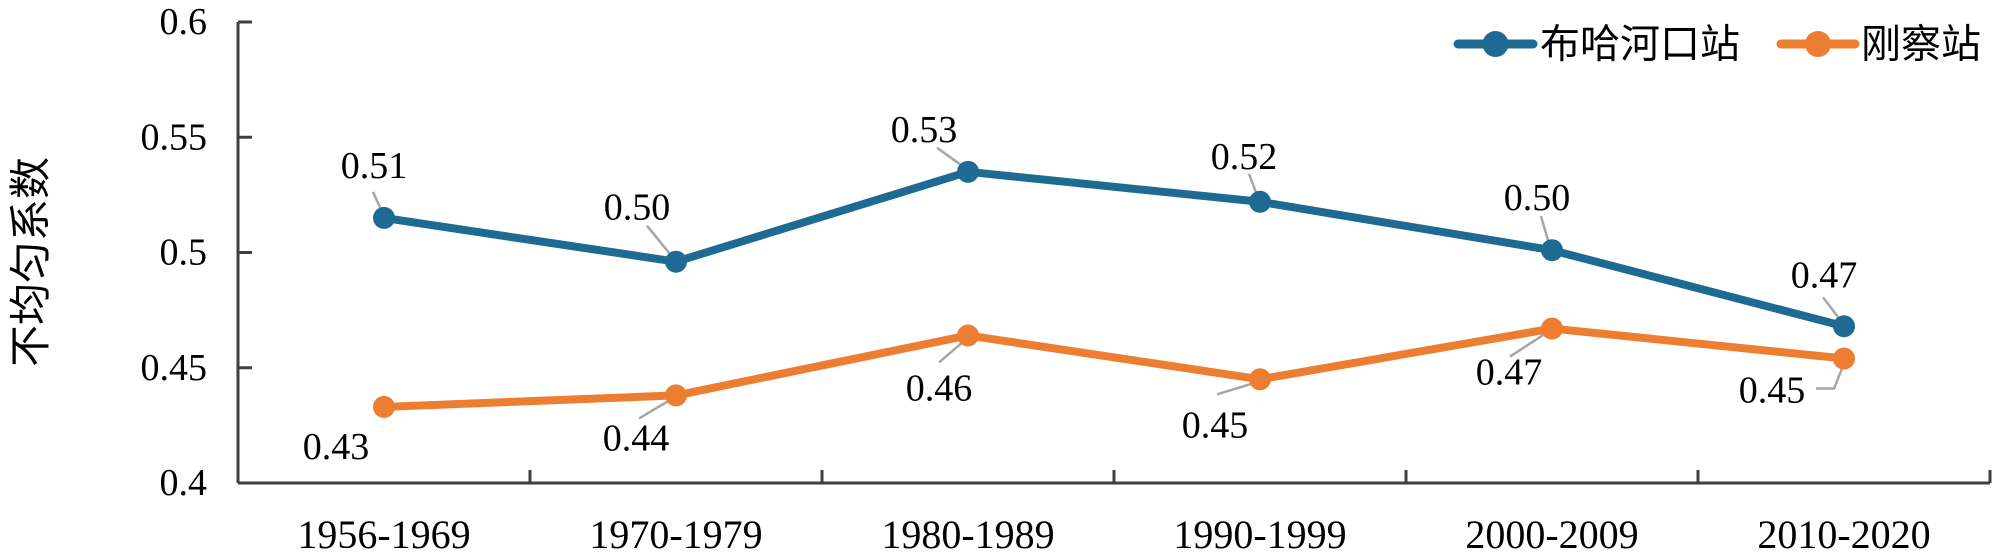  What do you see at coordinates (1244, 157) in the screenshot?
I see `data-label: 0.52` at bounding box center [1244, 157].